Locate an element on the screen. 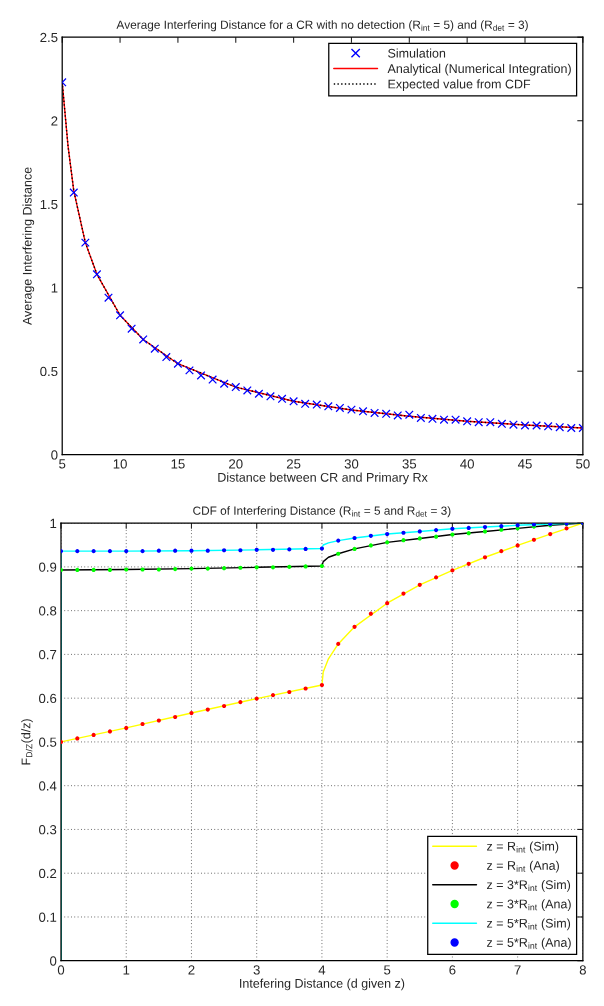 The height and width of the screenshot is (1006, 604). x-tick-label: 45 is located at coordinates (524, 464).